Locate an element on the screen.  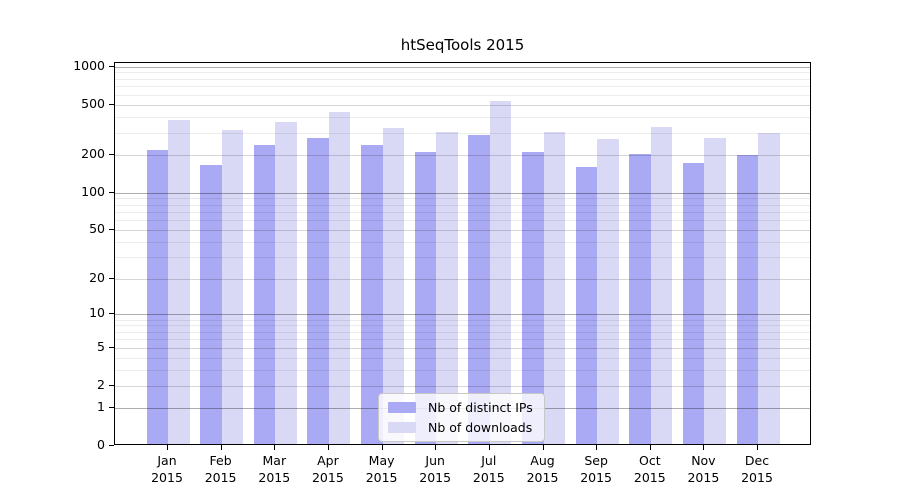
legend-swatch-distinct-ips is located at coordinates (402, 407).